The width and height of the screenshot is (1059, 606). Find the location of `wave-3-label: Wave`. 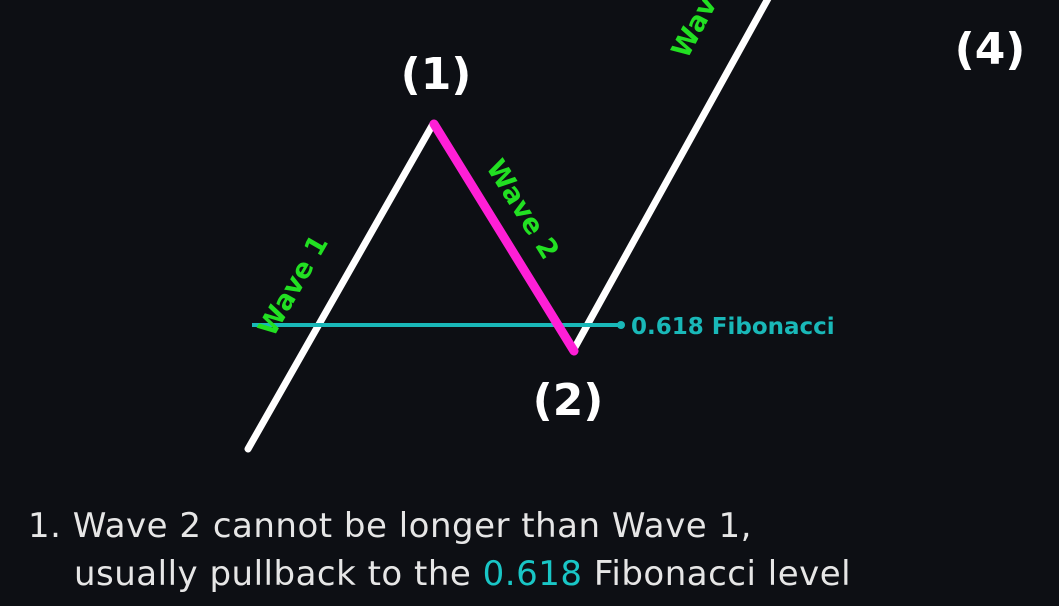

wave-3-label: Wave is located at coordinates (699, 31).